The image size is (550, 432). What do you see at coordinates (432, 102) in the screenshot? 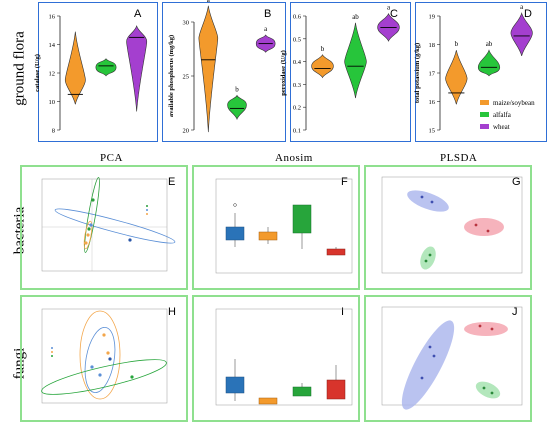
I see `y-tick-label: 16` at bounding box center [432, 102].